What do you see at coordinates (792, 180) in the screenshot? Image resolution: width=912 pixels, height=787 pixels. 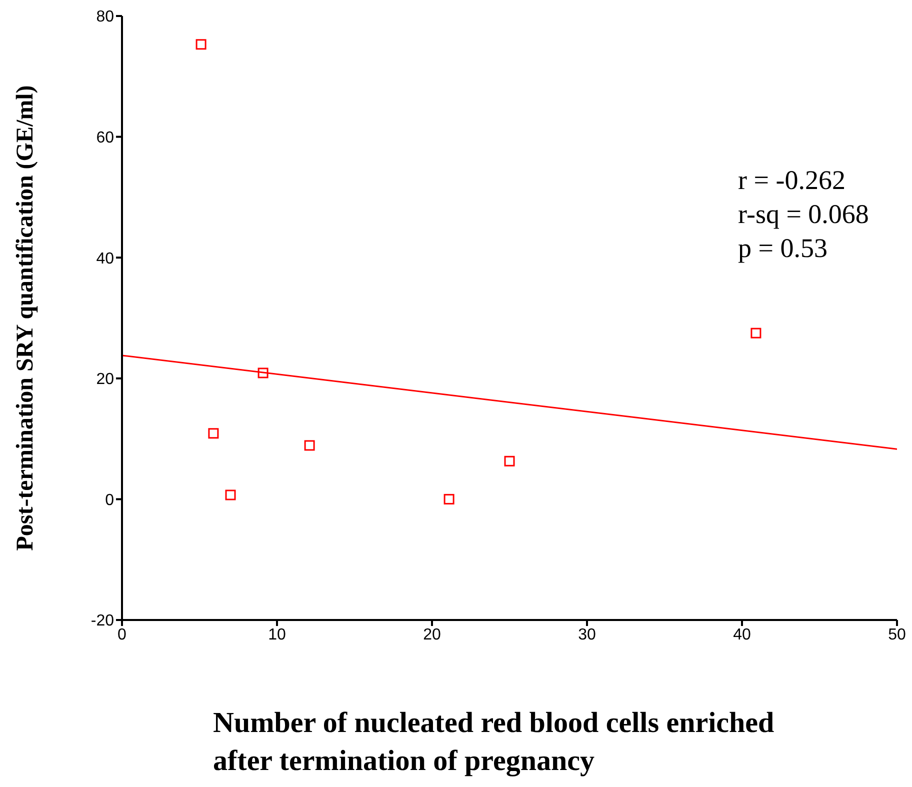 I see `annotation: r = -0.262` at bounding box center [792, 180].